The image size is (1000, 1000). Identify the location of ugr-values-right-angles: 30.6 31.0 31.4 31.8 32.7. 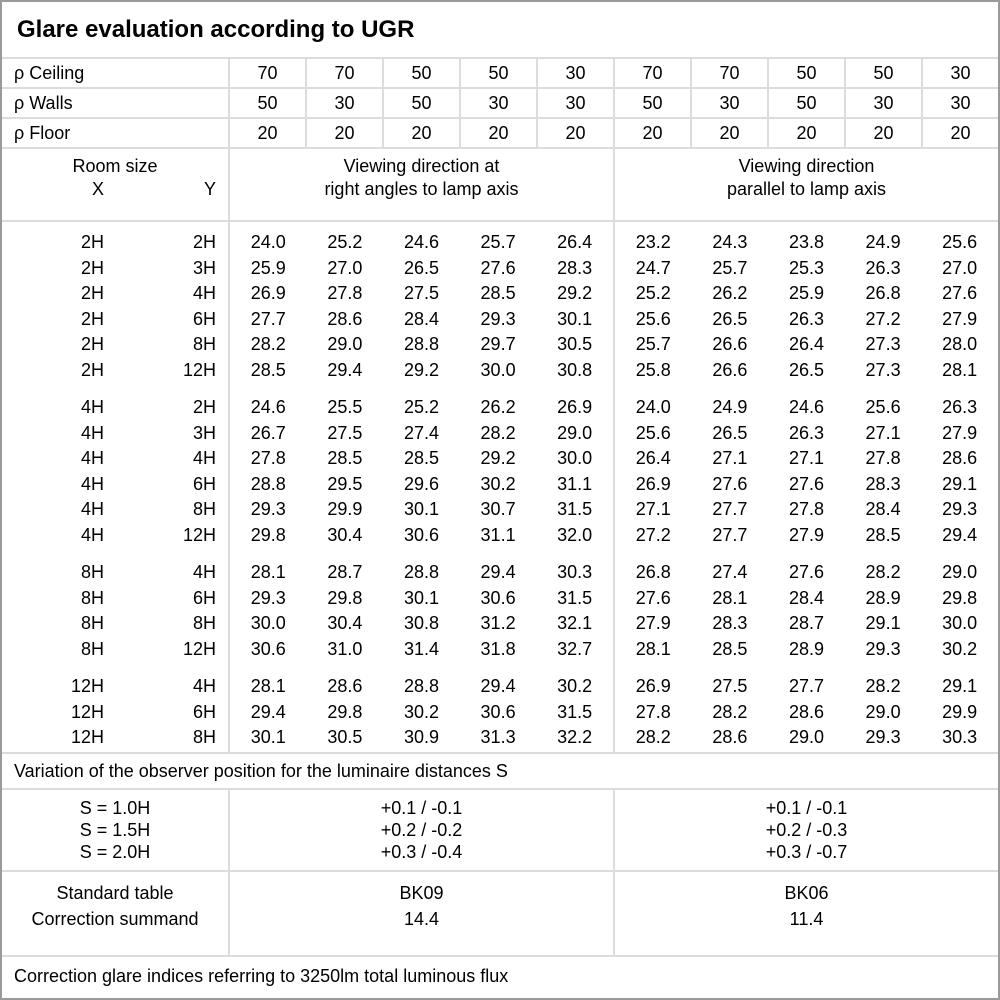
(420, 650).